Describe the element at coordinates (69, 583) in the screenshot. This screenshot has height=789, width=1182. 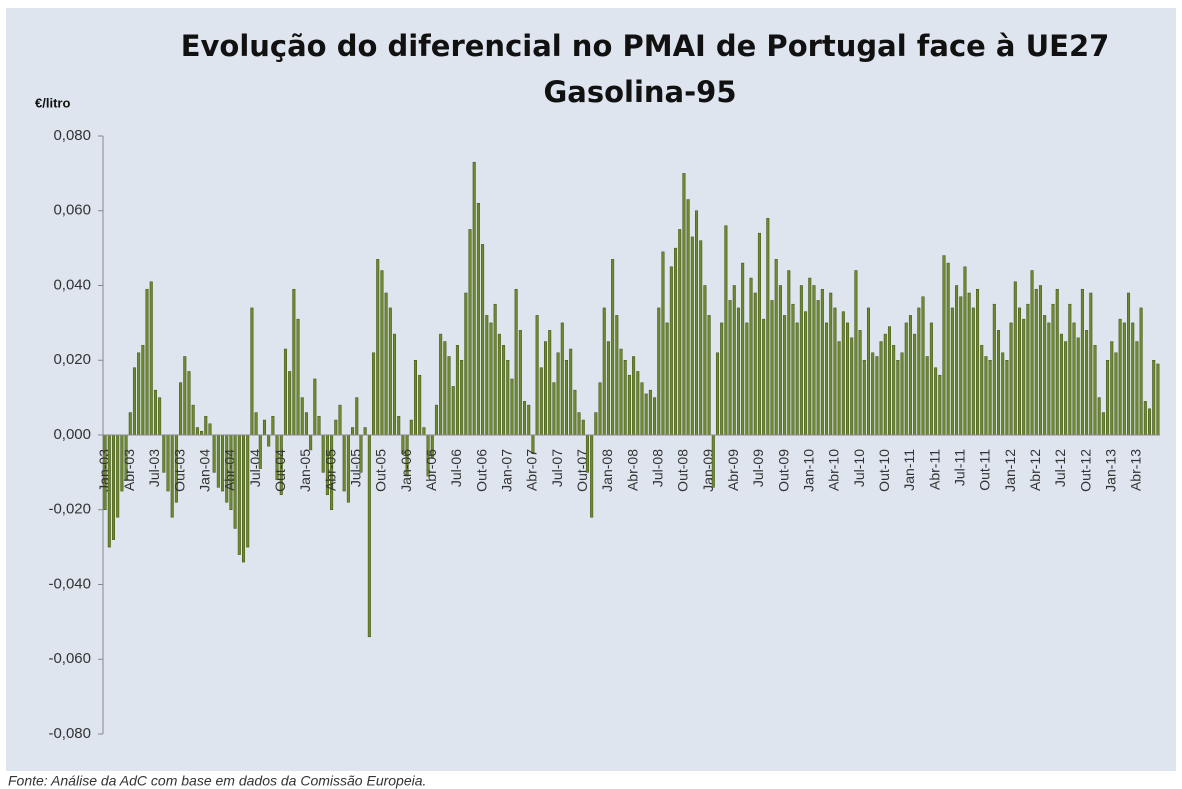
I see `y-tick-label: -0,040` at that location.